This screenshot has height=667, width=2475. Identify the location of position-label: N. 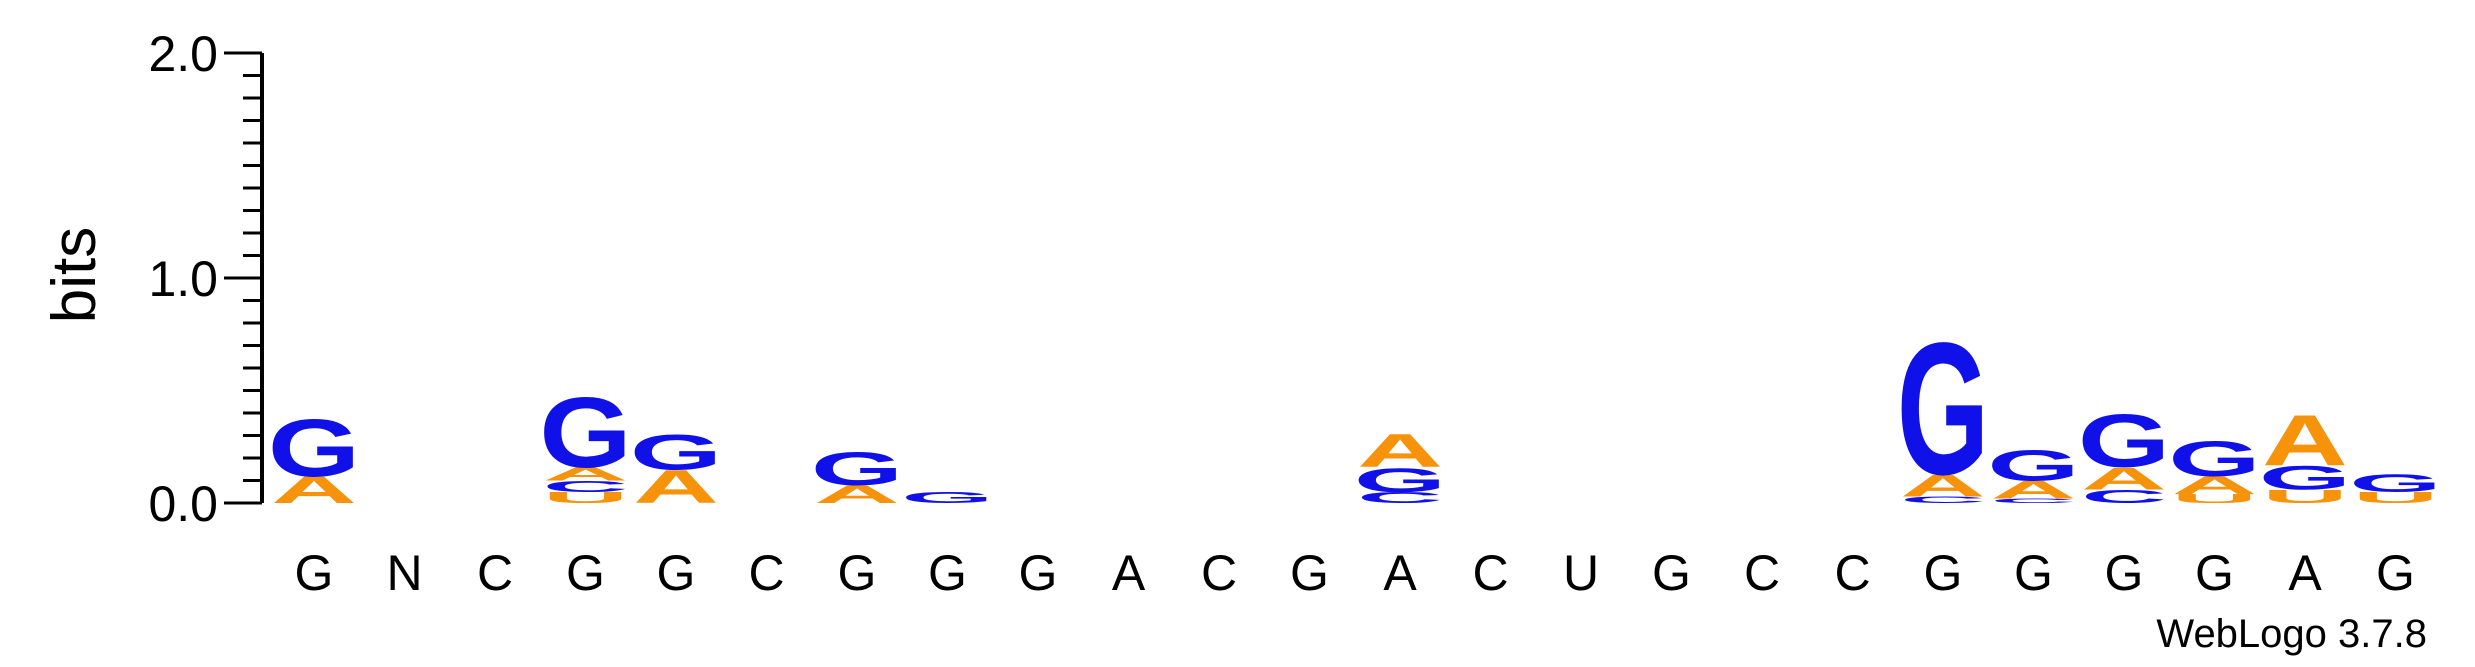
(404, 573).